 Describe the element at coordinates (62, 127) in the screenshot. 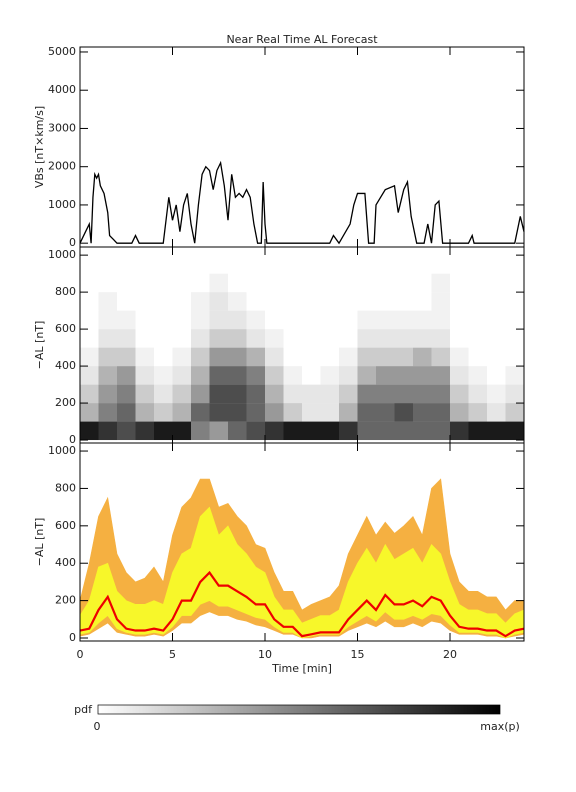

I see `y-tick-label: 3000` at that location.